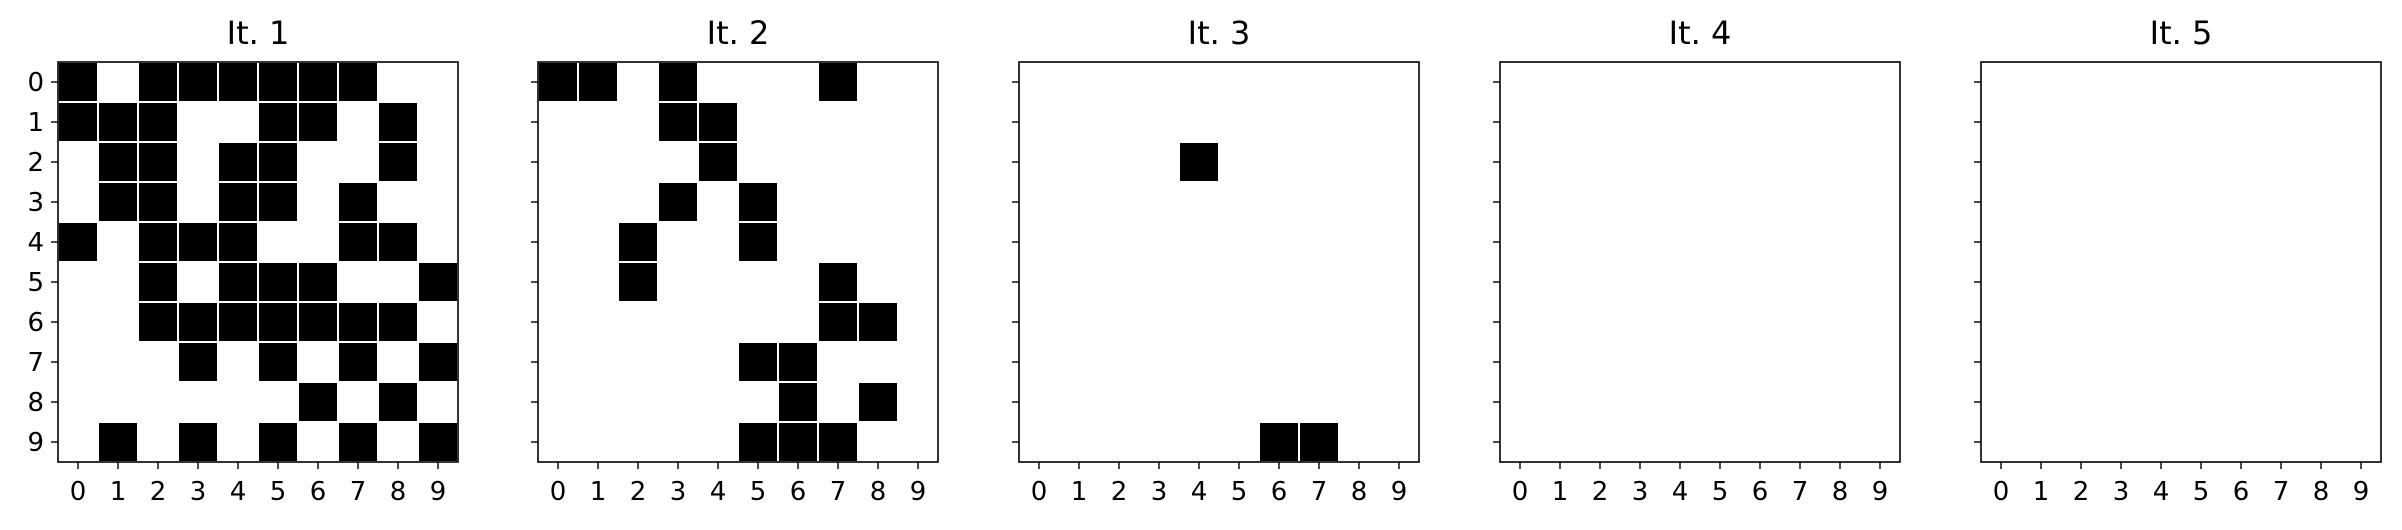 This screenshot has height=530, width=2402. What do you see at coordinates (238, 282) in the screenshot?
I see `filled-cell-r5-c4` at bounding box center [238, 282].